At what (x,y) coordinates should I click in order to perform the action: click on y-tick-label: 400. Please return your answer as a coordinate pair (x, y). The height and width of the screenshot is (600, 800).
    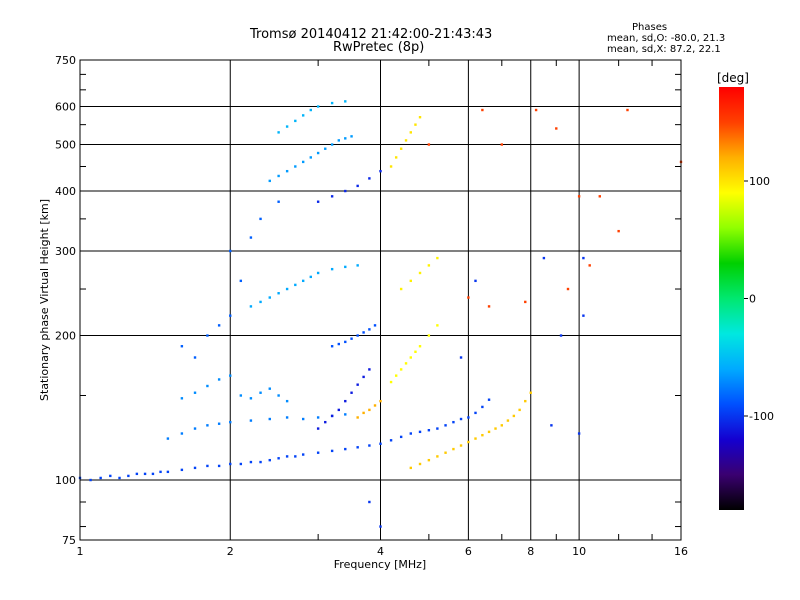
    Looking at the image, I should click on (65, 191).